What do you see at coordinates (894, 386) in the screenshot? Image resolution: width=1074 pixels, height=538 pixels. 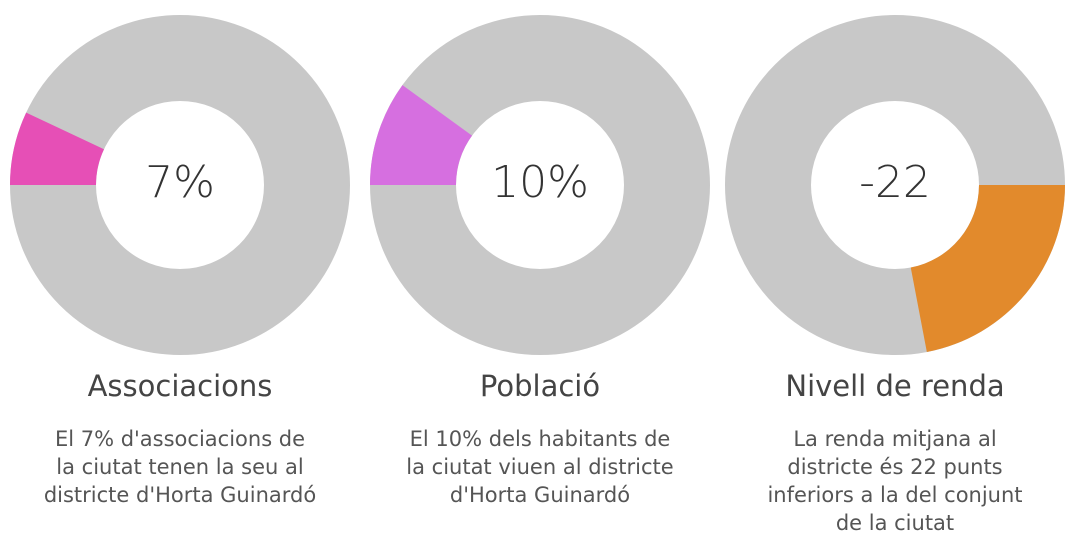 I see `donut-title: Nivell de renda` at bounding box center [894, 386].